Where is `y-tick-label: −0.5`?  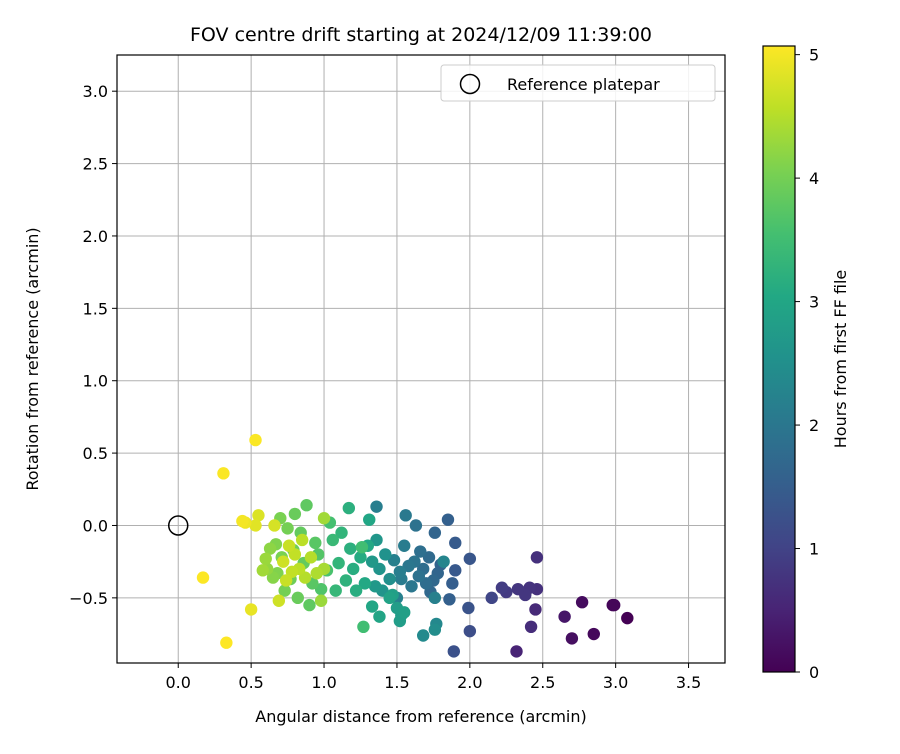 y-tick-label: −0.5 is located at coordinates (88, 598).